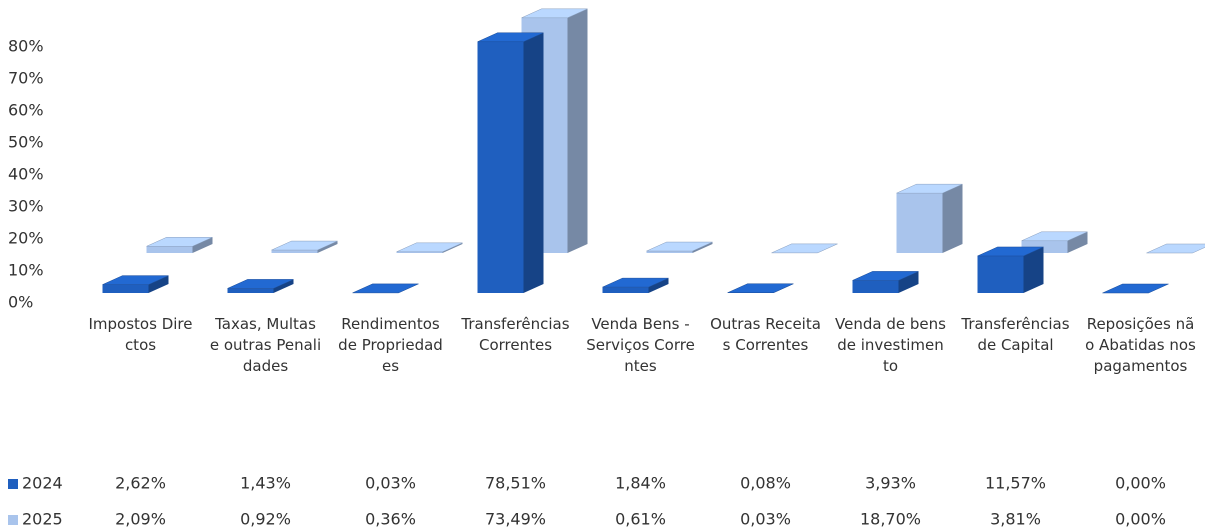 This screenshot has width=1205, height=531. Describe the element at coordinates (265, 345) in the screenshot. I see `x-tick-label: Taxas, Multas e outras Penalidades` at that location.